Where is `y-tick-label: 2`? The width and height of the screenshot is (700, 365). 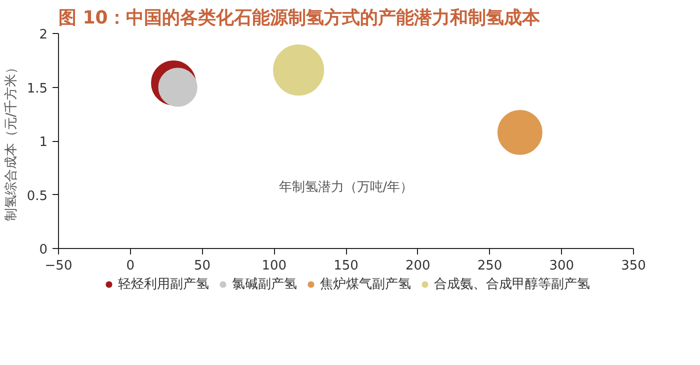
y-tick-label: 2 is located at coordinates (43, 35).